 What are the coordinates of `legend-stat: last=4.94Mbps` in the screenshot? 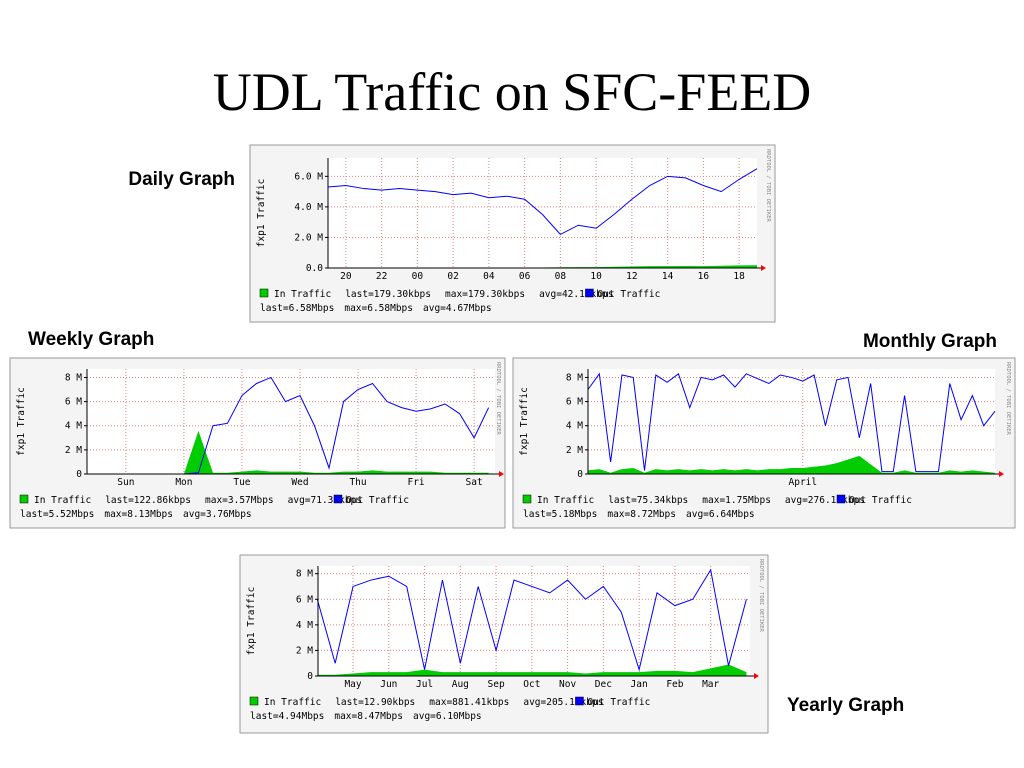 It's located at (287, 716).